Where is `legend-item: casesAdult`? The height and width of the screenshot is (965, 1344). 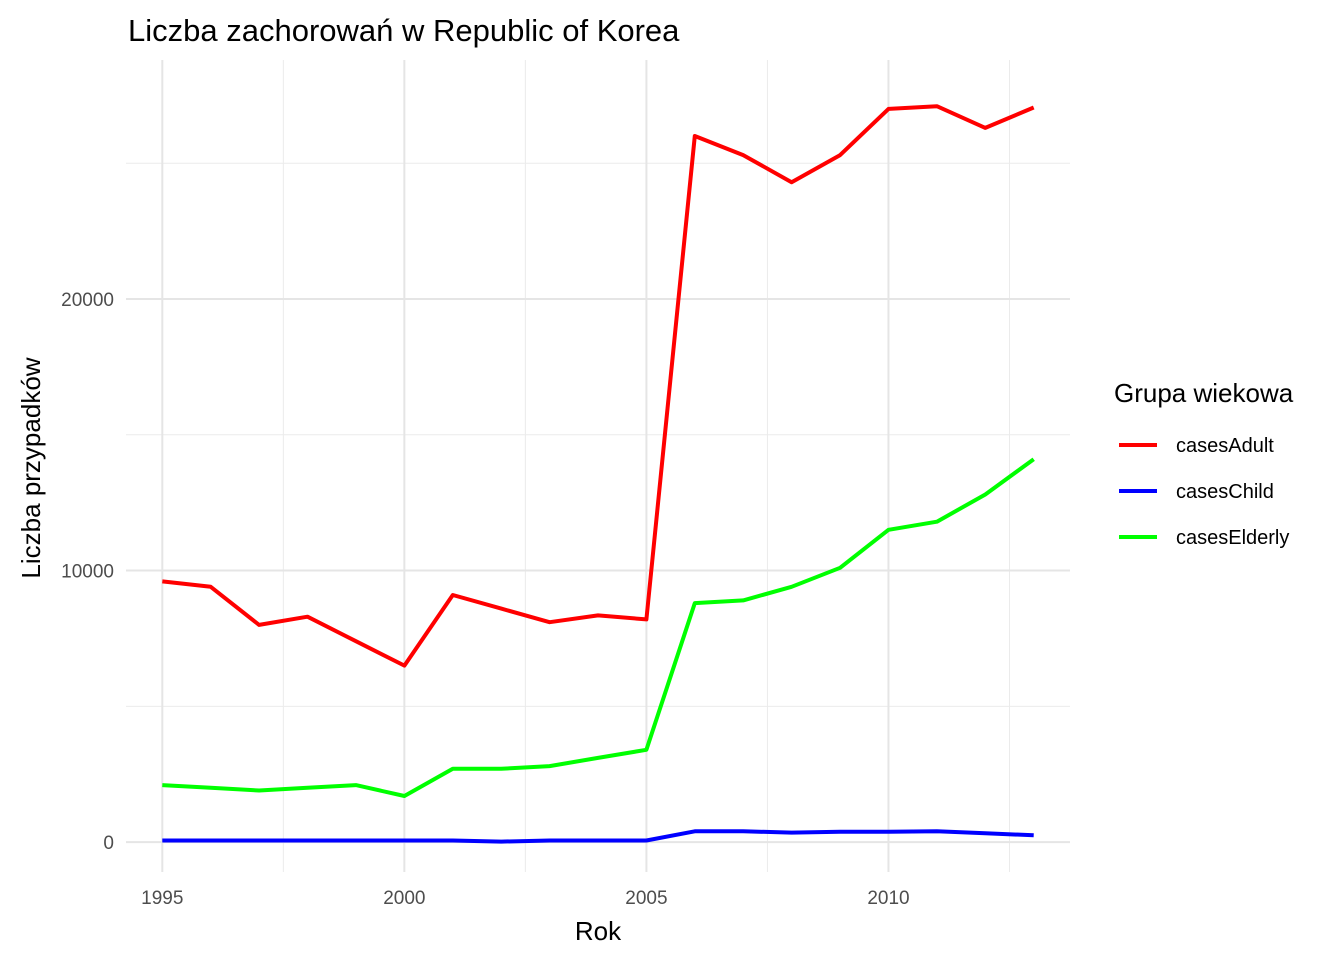 legend-item: casesAdult is located at coordinates (1196, 446).